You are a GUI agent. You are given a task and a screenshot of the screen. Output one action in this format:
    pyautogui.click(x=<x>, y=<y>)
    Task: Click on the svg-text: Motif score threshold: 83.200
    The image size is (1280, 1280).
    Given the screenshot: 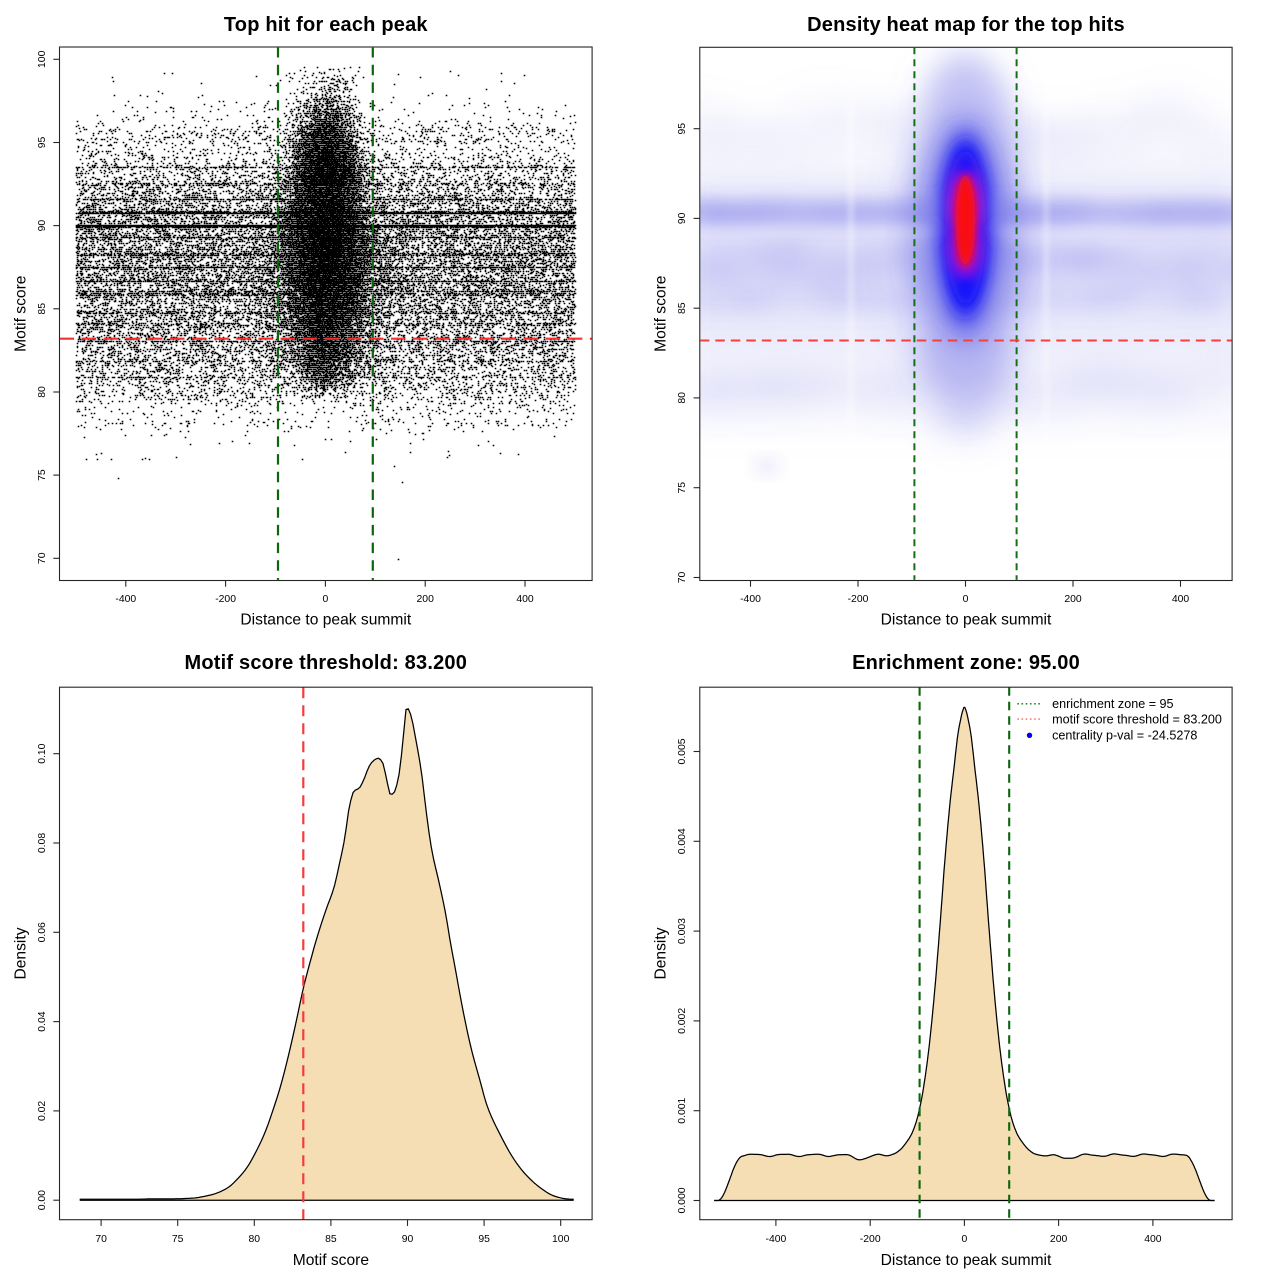 What is the action you would take?
    pyautogui.click(x=326, y=663)
    